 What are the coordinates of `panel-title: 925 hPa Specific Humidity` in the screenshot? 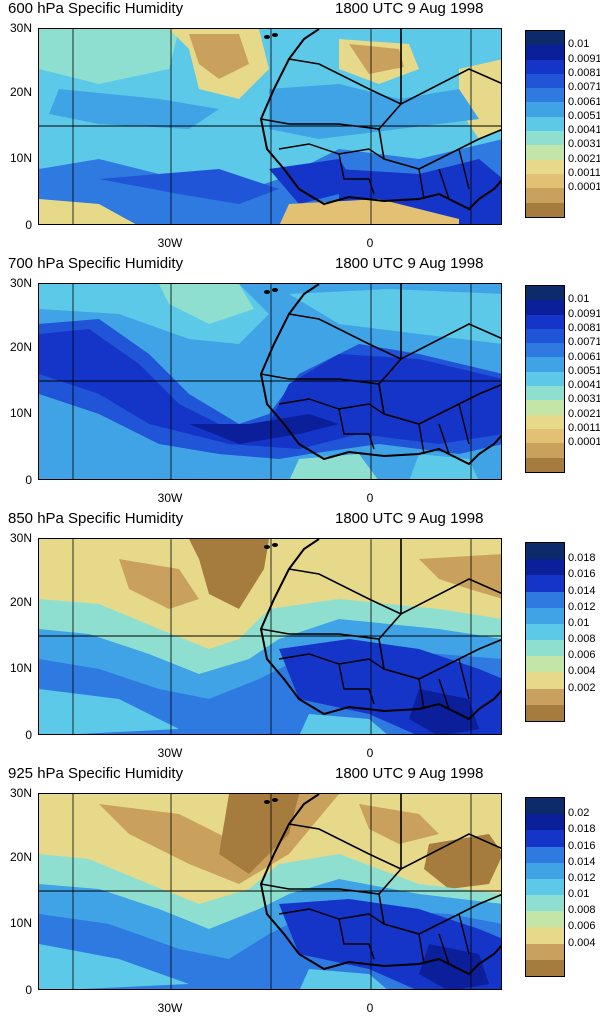 It's located at (96, 773).